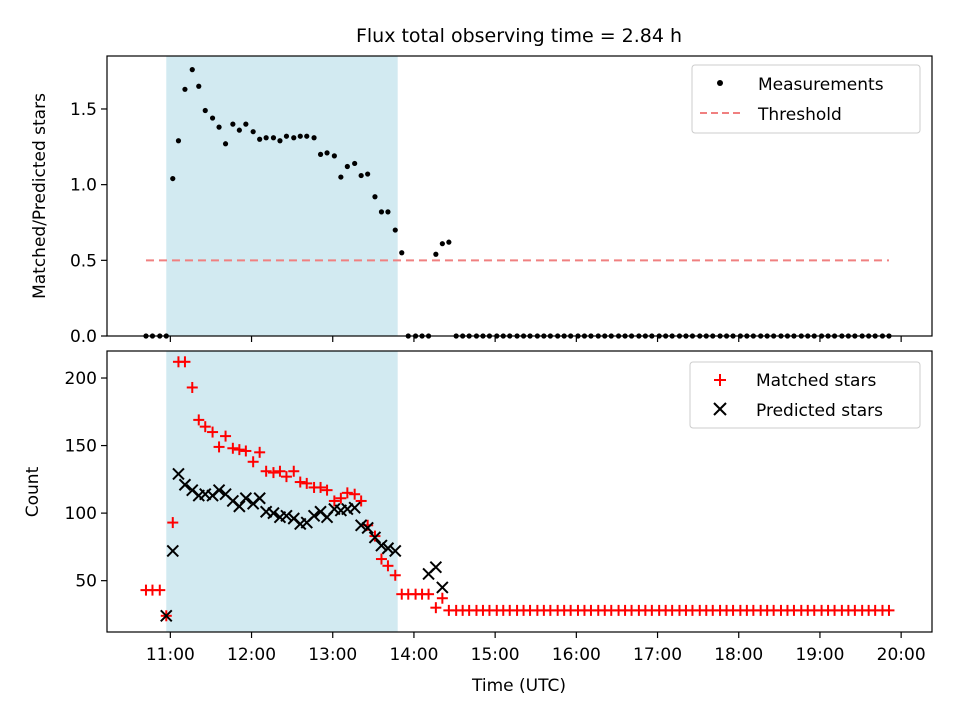 The height and width of the screenshot is (720, 960). I want to click on time-x-tick-label: 20:00, so click(901, 655).